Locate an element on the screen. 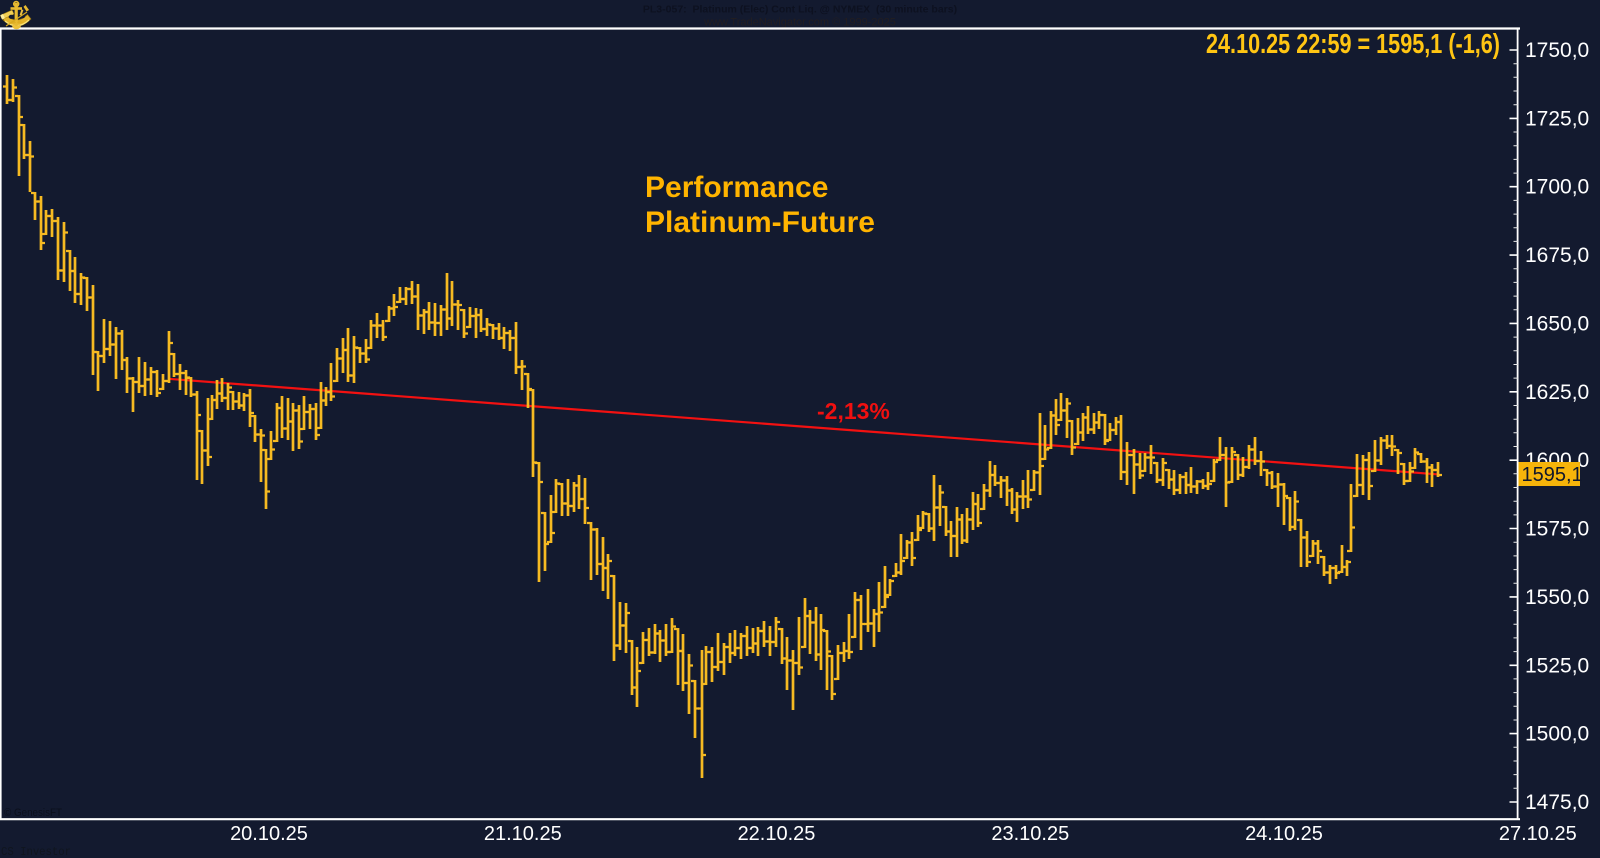 The width and height of the screenshot is (1600, 858). svg-text: 1550,0 is located at coordinates (1557, 597).